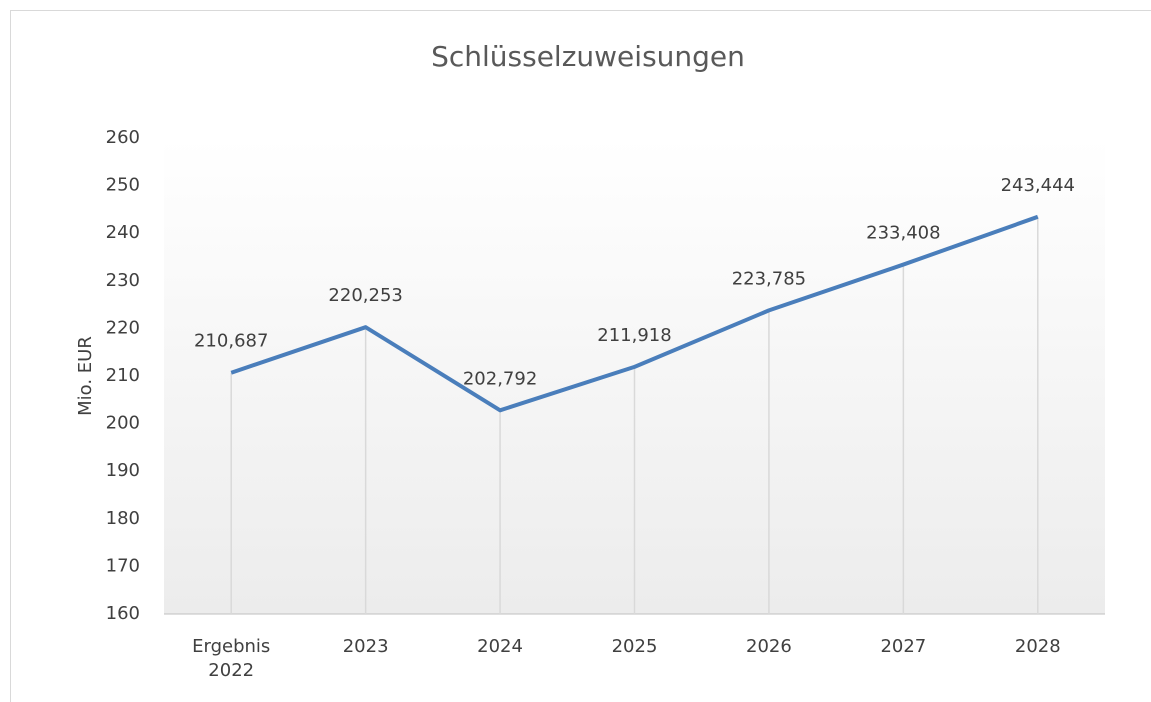 Image resolution: width=1151 pixels, height=702 pixels. Describe the element at coordinates (123, 232) in the screenshot. I see `y-tick-label: 240` at that location.